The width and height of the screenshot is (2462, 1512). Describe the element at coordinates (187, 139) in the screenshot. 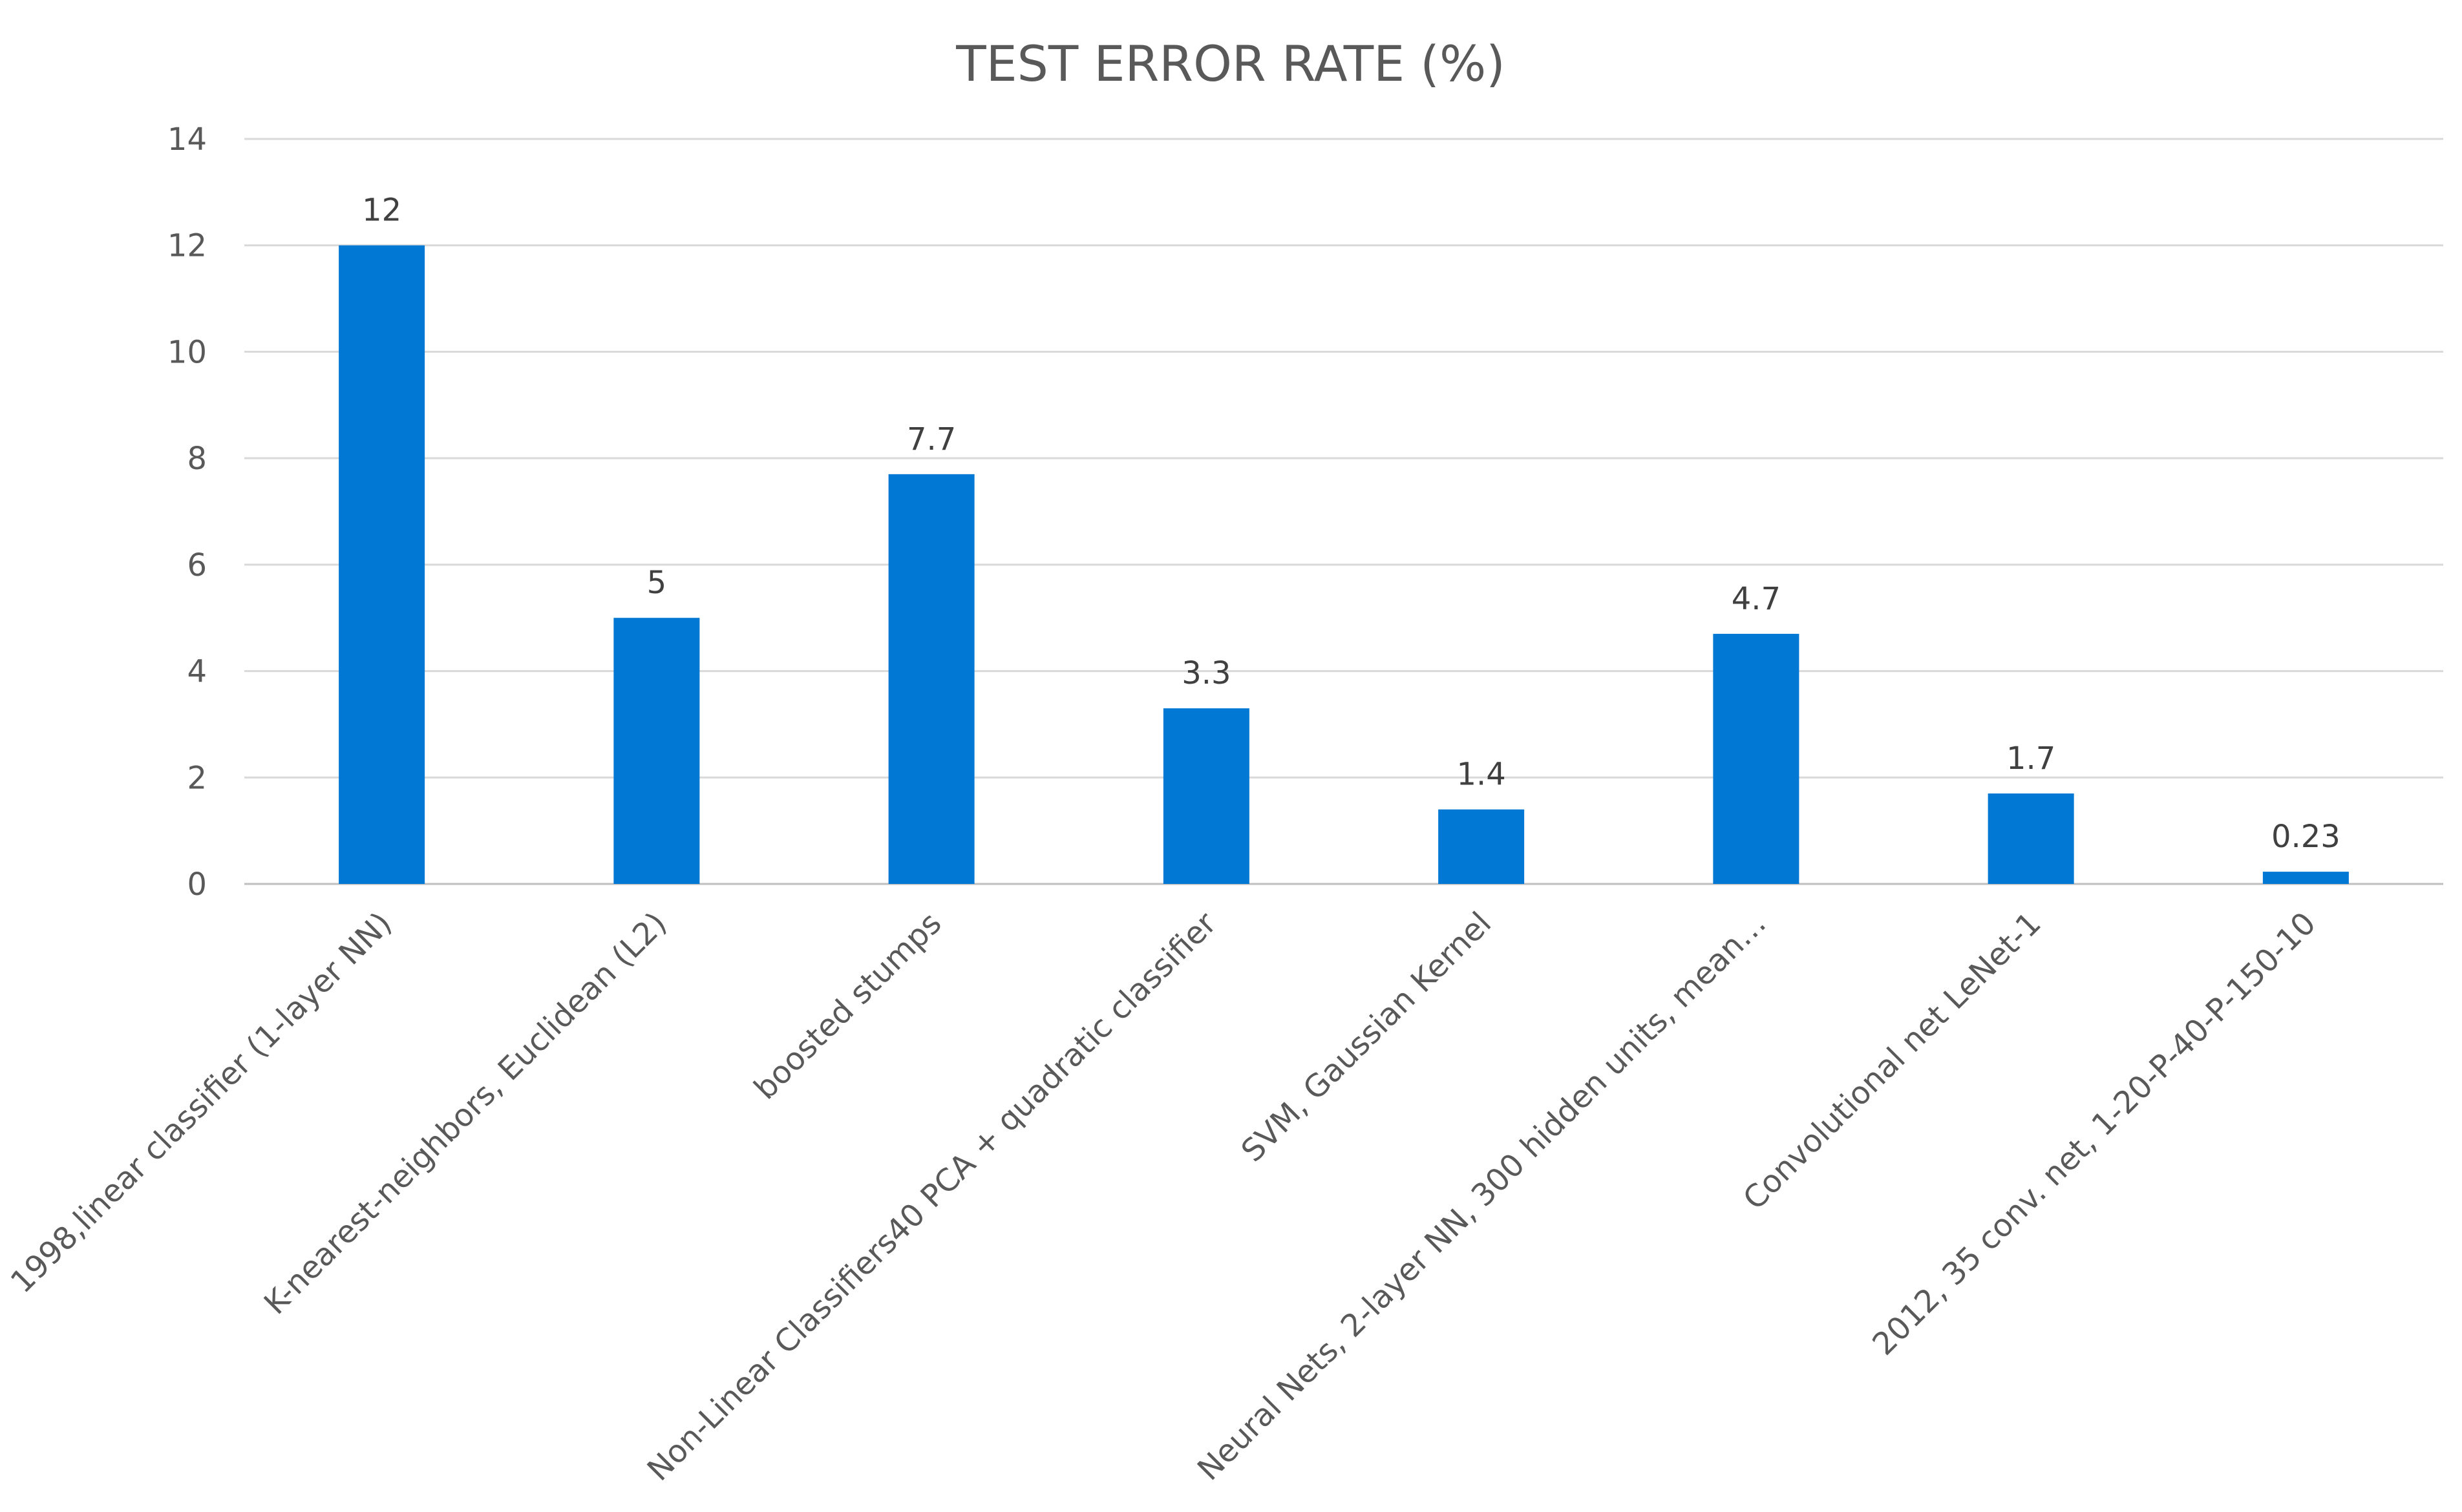

I see `y-tick-label: 14` at that location.